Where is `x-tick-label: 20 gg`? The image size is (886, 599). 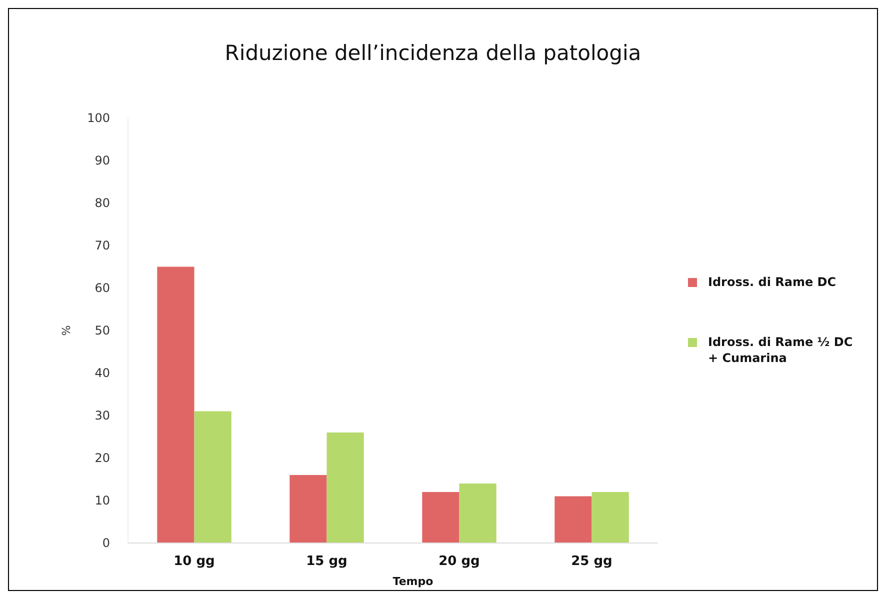 x-tick-label: 20 gg is located at coordinates (459, 561).